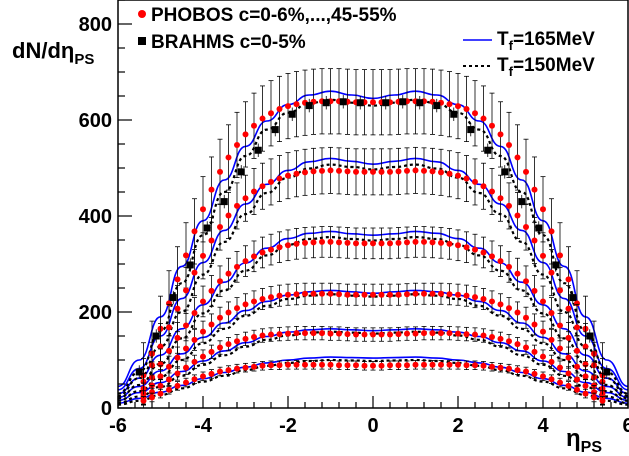 The width and height of the screenshot is (629, 456). I want to click on legend-tf165-sub: f, so click(511, 45).